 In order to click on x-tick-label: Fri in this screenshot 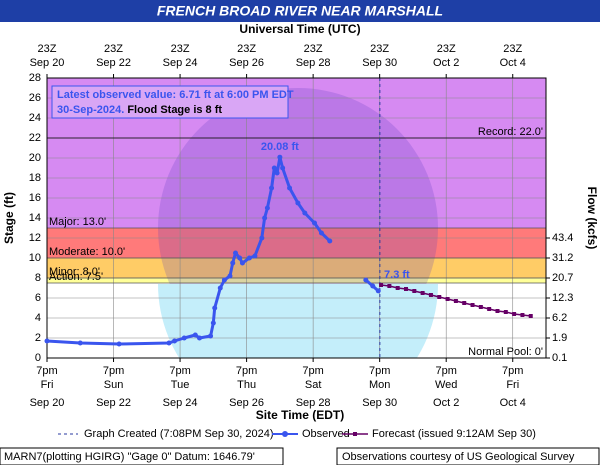, I will do `click(512, 385)`.